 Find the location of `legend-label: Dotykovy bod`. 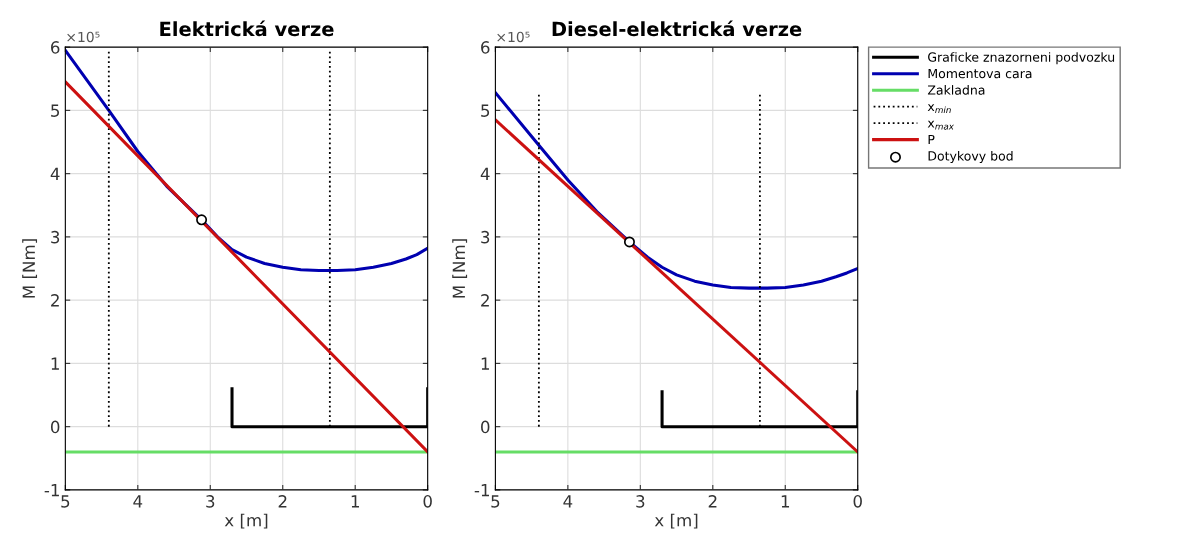

legend-label: Dotykovy bod is located at coordinates (970, 157).